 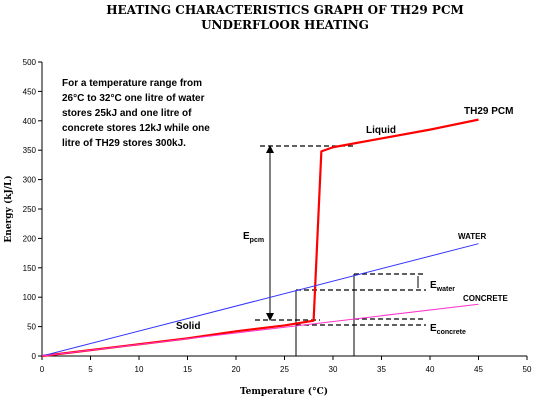 What do you see at coordinates (236, 369) in the screenshot?
I see `x-tick-label: 20` at bounding box center [236, 369].